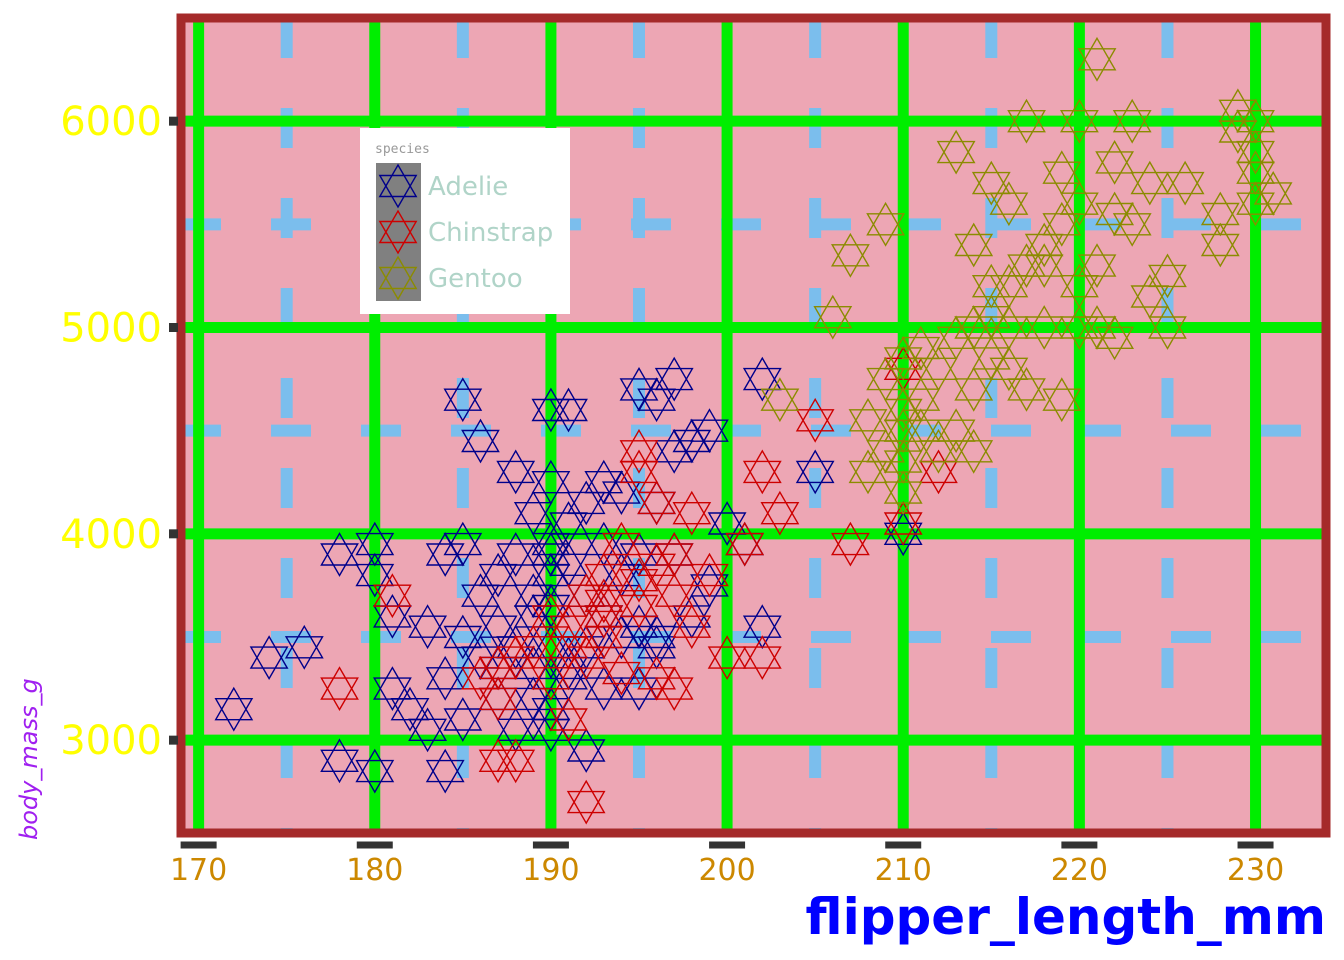  Describe the element at coordinates (1255, 870) in the screenshot. I see `x-tick-label: 230` at that location.